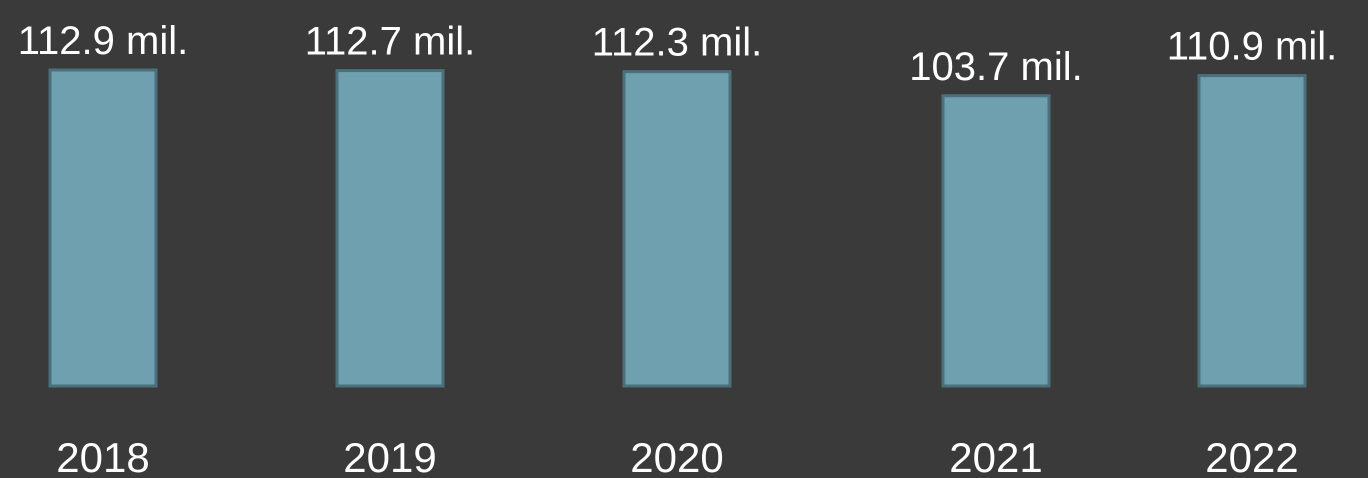  What do you see at coordinates (677, 43) in the screenshot?
I see `data-label-2020: 112.3 mil.` at bounding box center [677, 43].